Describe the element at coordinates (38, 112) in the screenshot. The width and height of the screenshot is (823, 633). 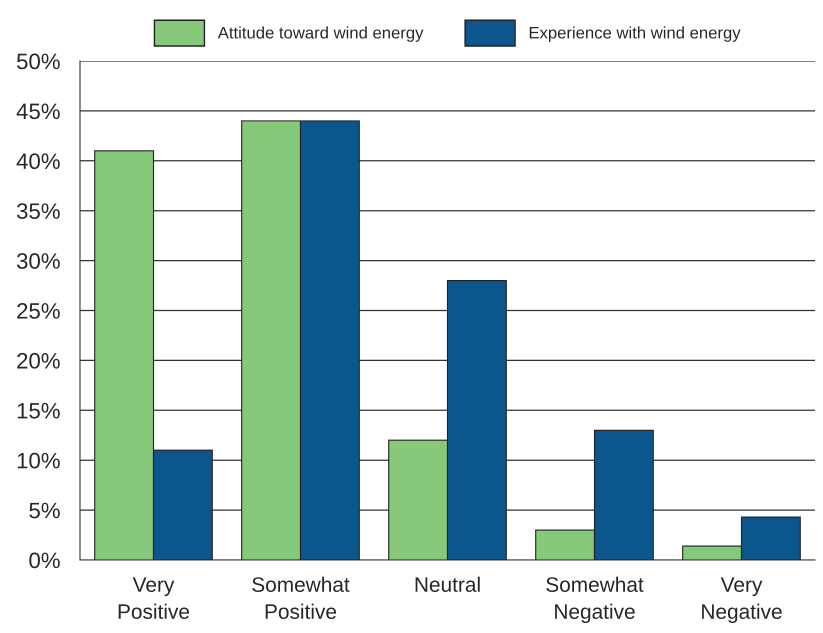
I see `y-tick-label: 45%` at that location.